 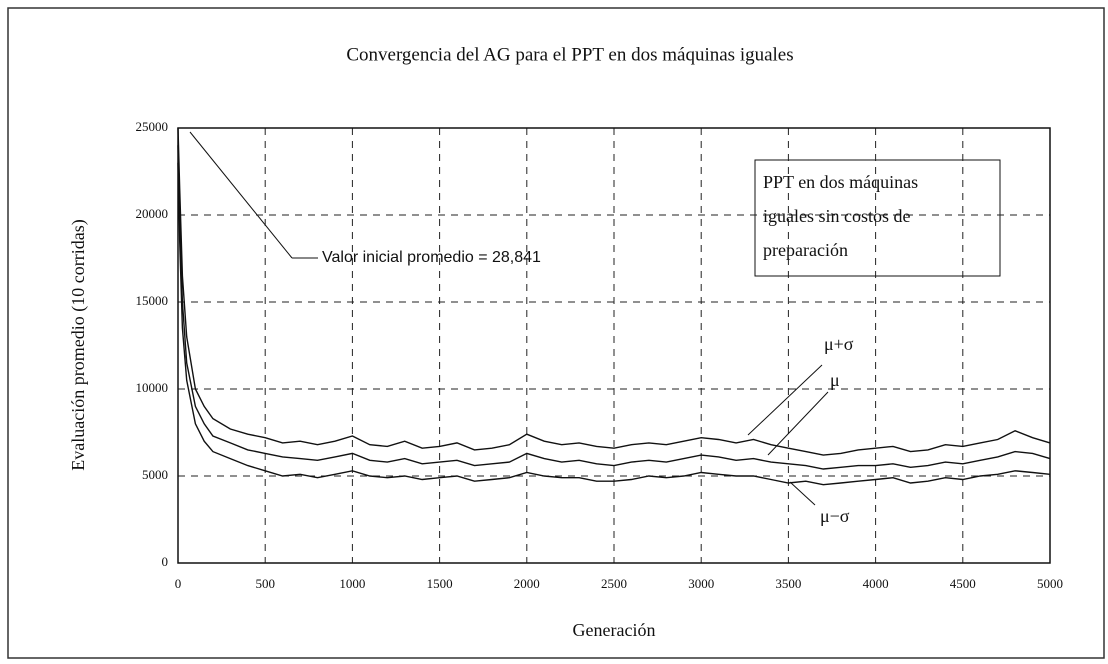 What do you see at coordinates (241, 195) in the screenshot?
I see `annotation-leader` at bounding box center [241, 195].